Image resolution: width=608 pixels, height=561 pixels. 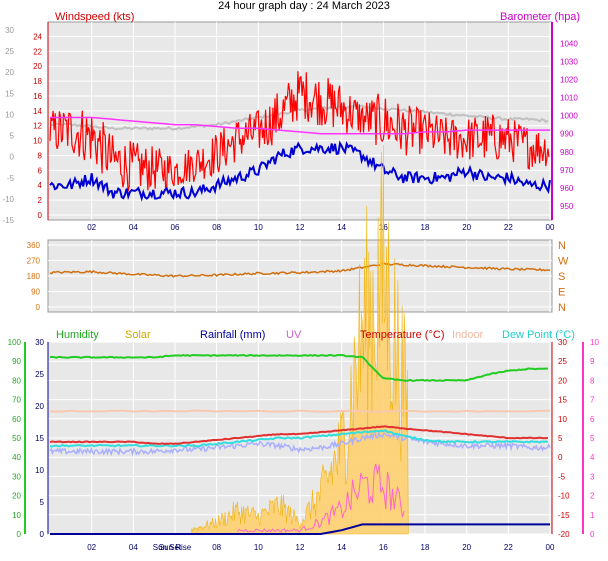 What do you see at coordinates (39, 438) in the screenshot?
I see `rain-tick-label: 15` at bounding box center [39, 438].